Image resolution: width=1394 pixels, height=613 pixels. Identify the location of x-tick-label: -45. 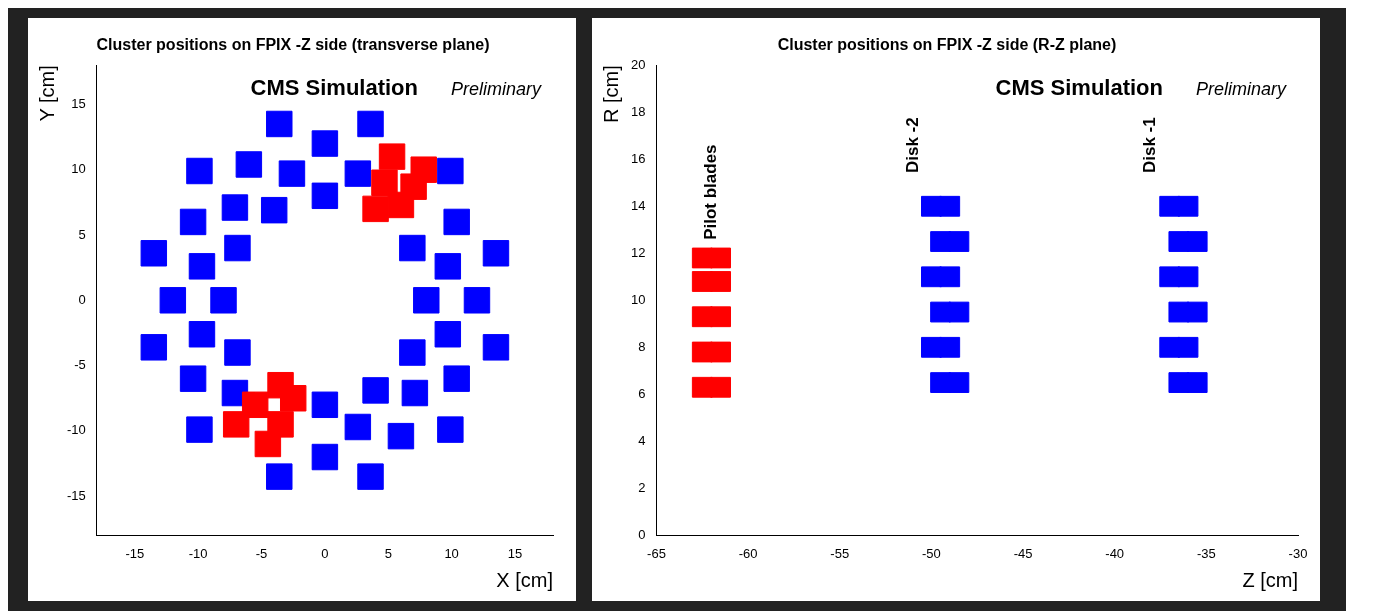
(1023, 553).